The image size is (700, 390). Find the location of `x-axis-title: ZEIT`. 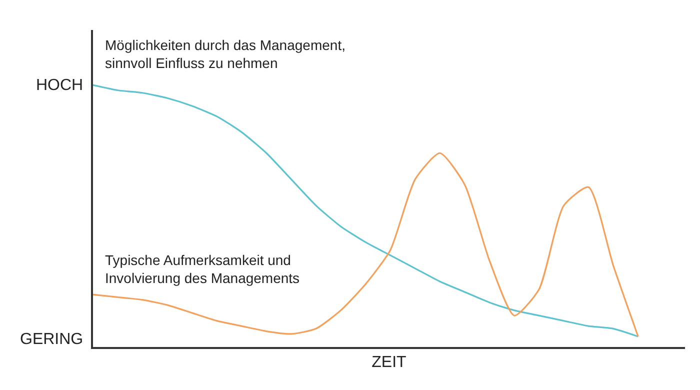

x-axis-title: ZEIT is located at coordinates (389, 363).